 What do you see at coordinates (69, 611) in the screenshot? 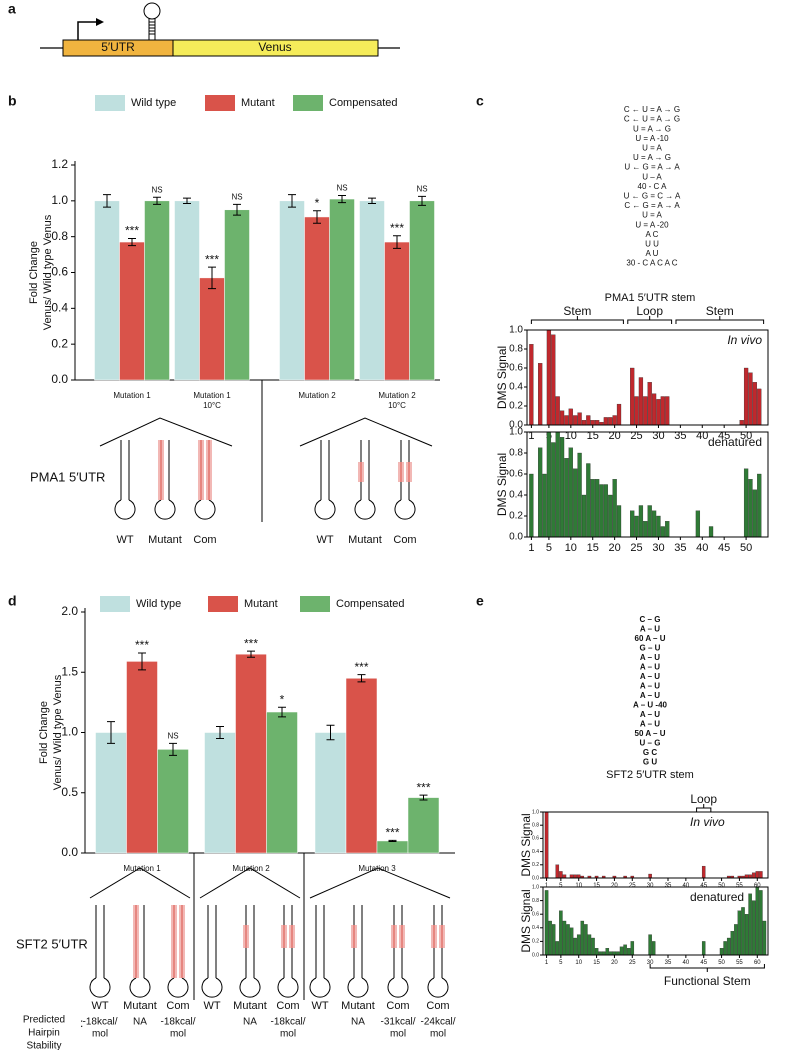
I see `y-tick-label: 2.0` at bounding box center [69, 611].